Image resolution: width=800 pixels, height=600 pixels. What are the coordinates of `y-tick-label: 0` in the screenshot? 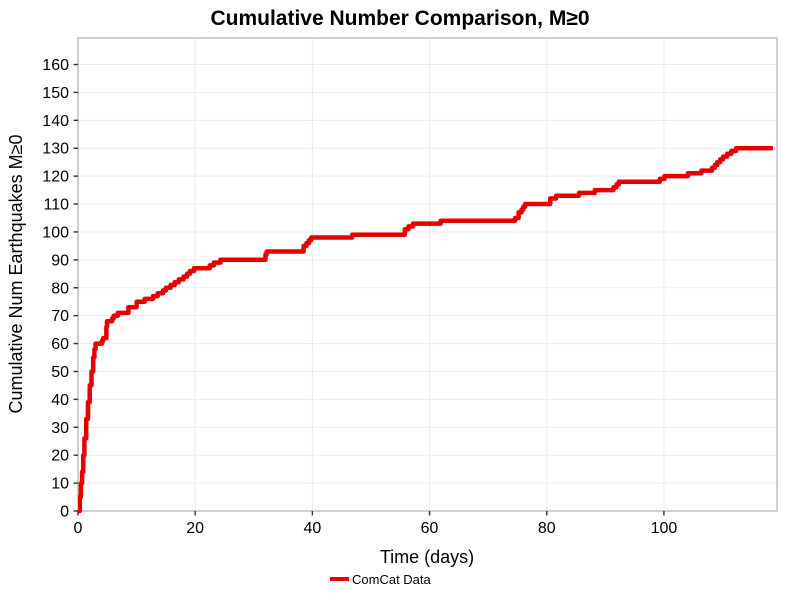 It's located at (64, 512).